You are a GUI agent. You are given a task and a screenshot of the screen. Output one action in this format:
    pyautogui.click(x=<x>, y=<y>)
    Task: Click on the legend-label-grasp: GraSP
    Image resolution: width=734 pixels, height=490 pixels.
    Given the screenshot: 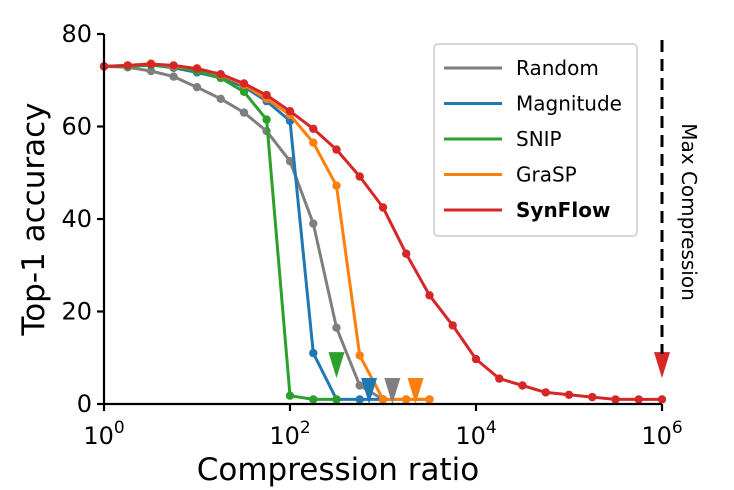 What is the action you would take?
    pyautogui.click(x=546, y=175)
    